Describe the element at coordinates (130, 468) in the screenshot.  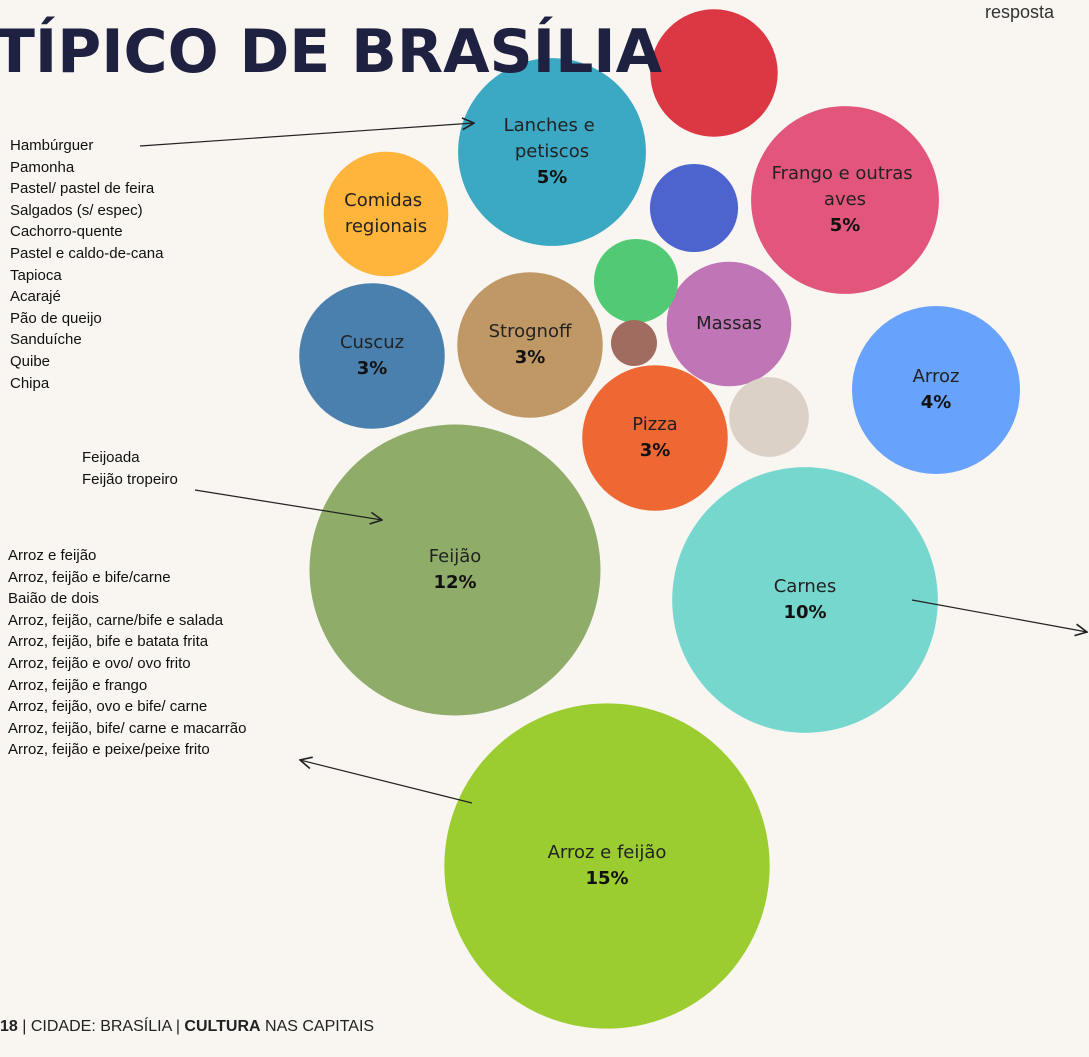
I see `annotation-list: Feijoada Feijão tropeiro` at that location.